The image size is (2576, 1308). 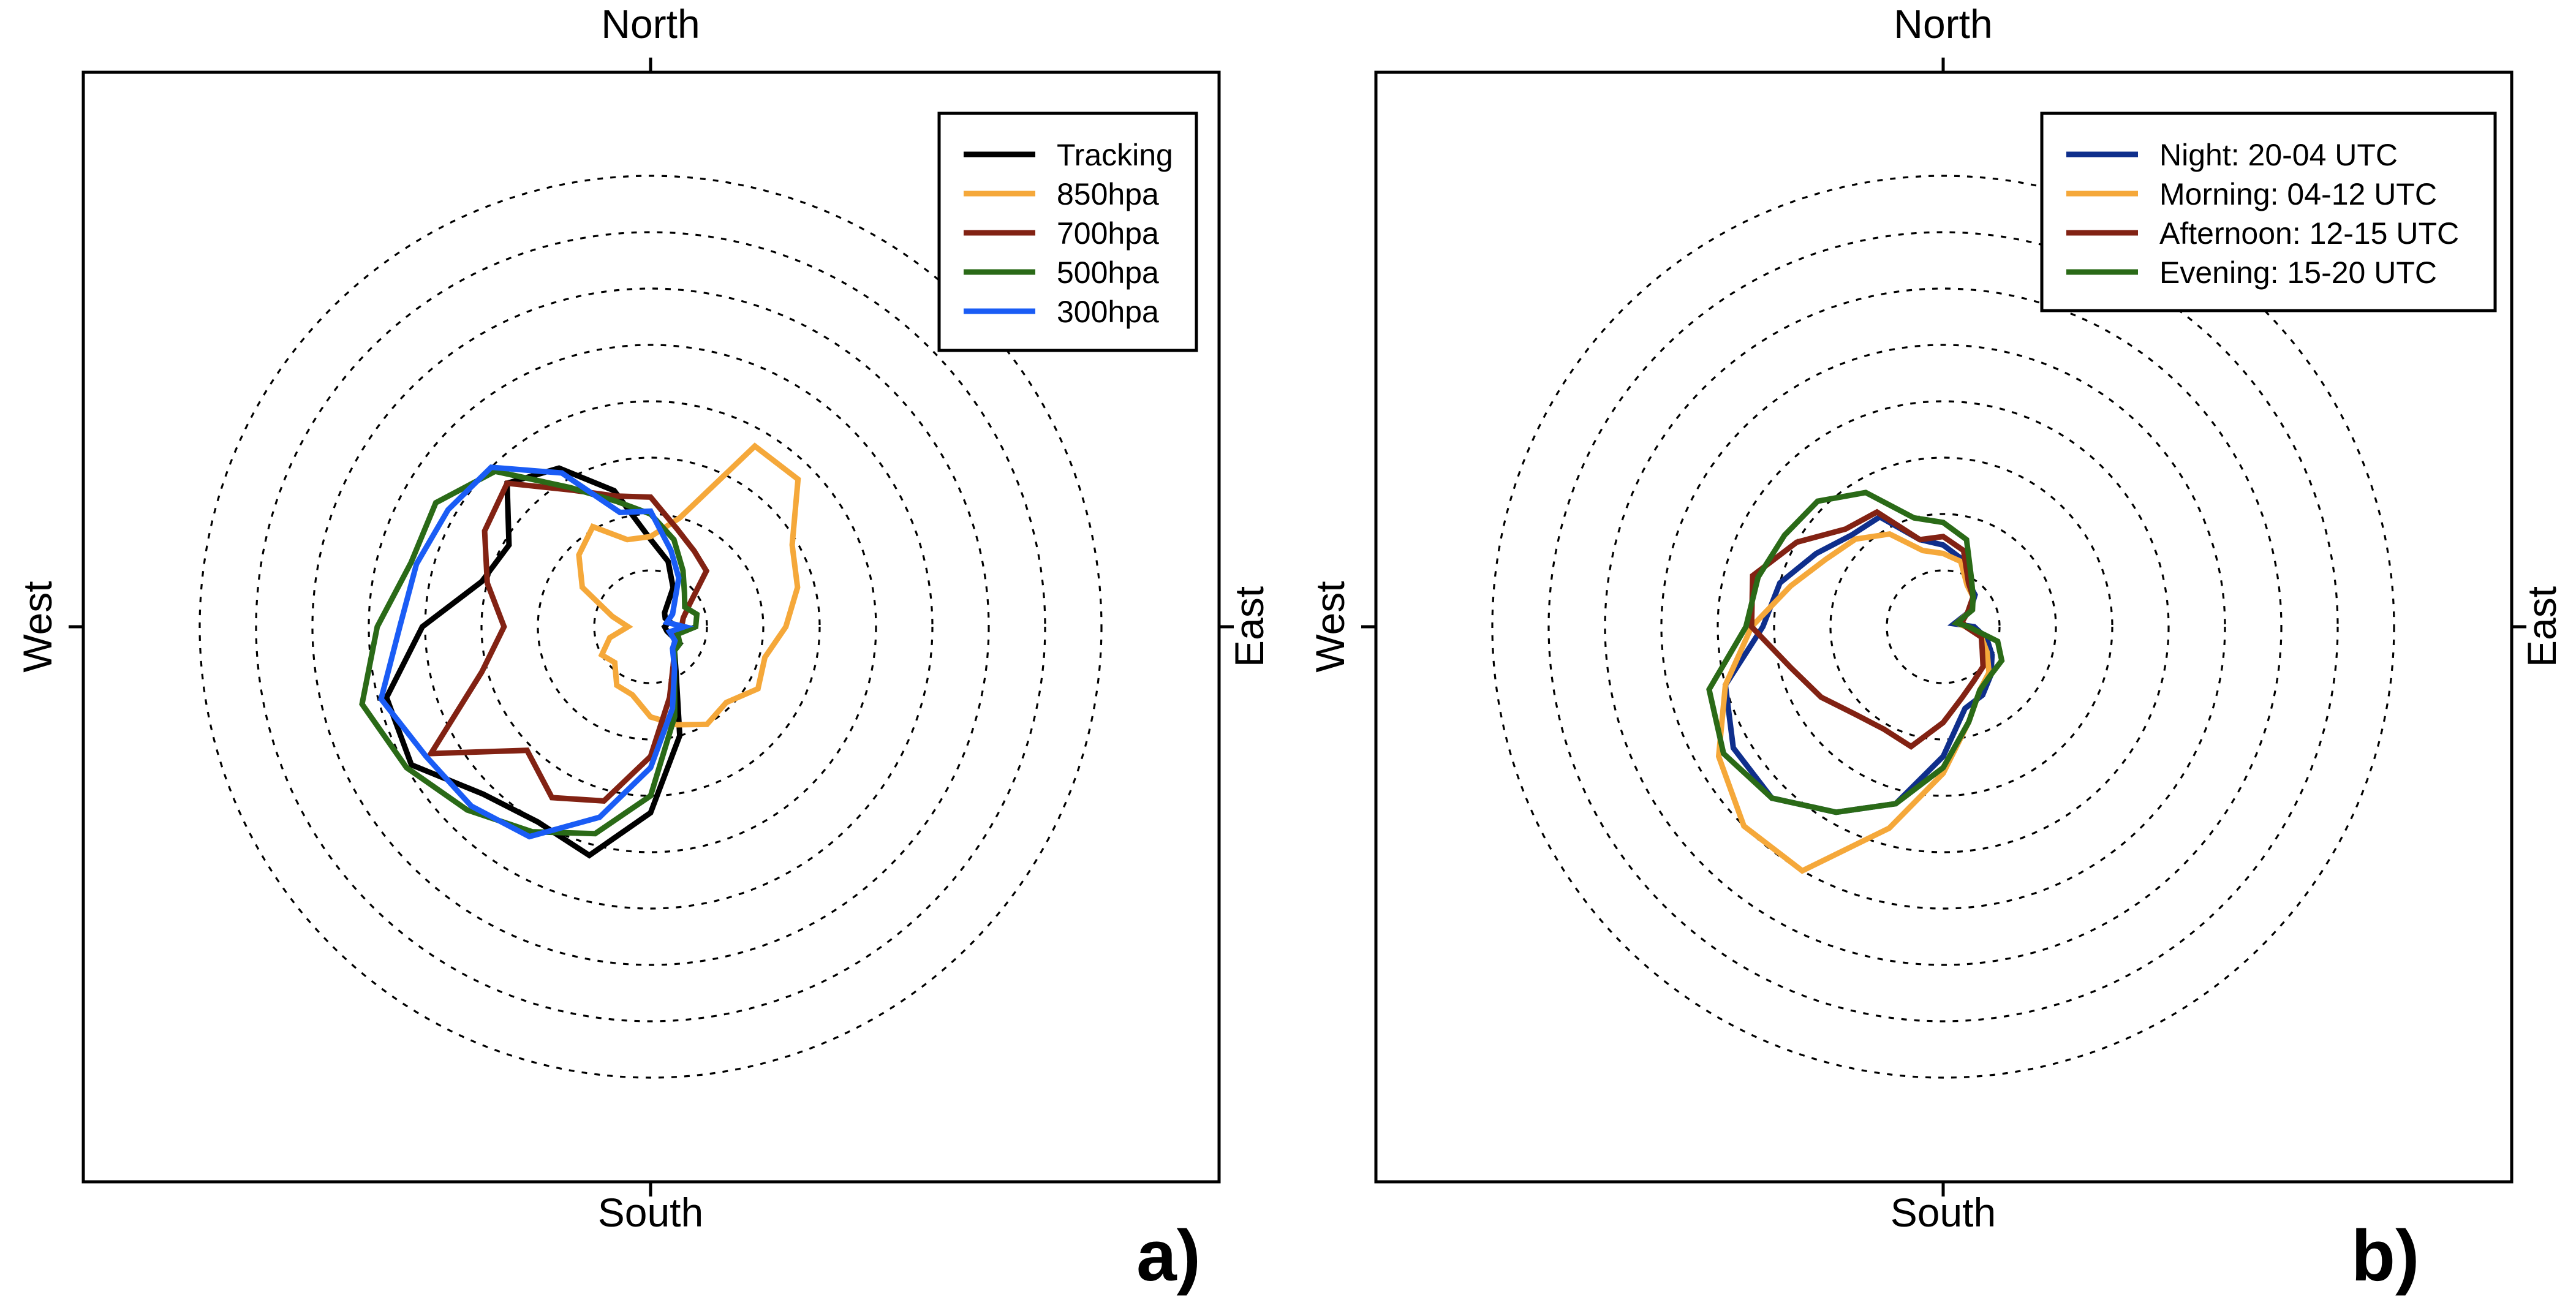 I want to click on legend-box, so click(x=2268, y=212).